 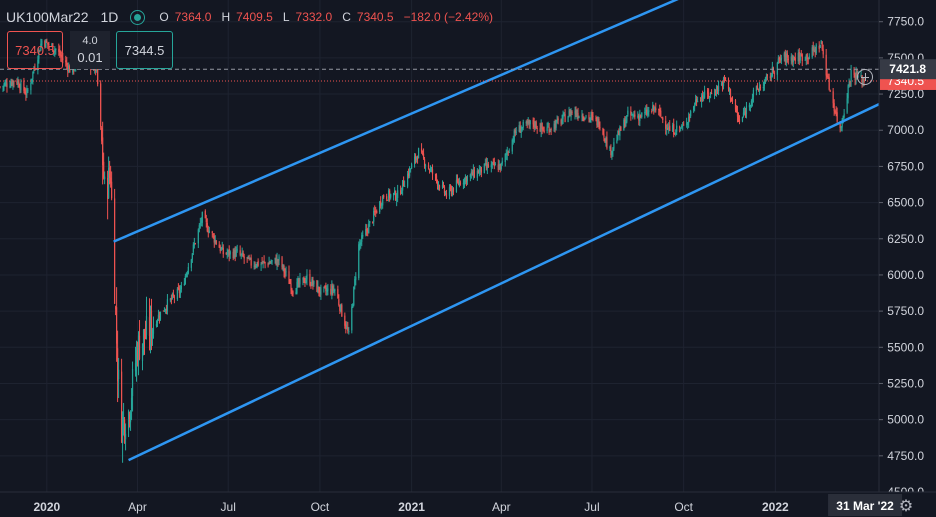 I want to click on gear-icon: ⚙, so click(x=906, y=506).